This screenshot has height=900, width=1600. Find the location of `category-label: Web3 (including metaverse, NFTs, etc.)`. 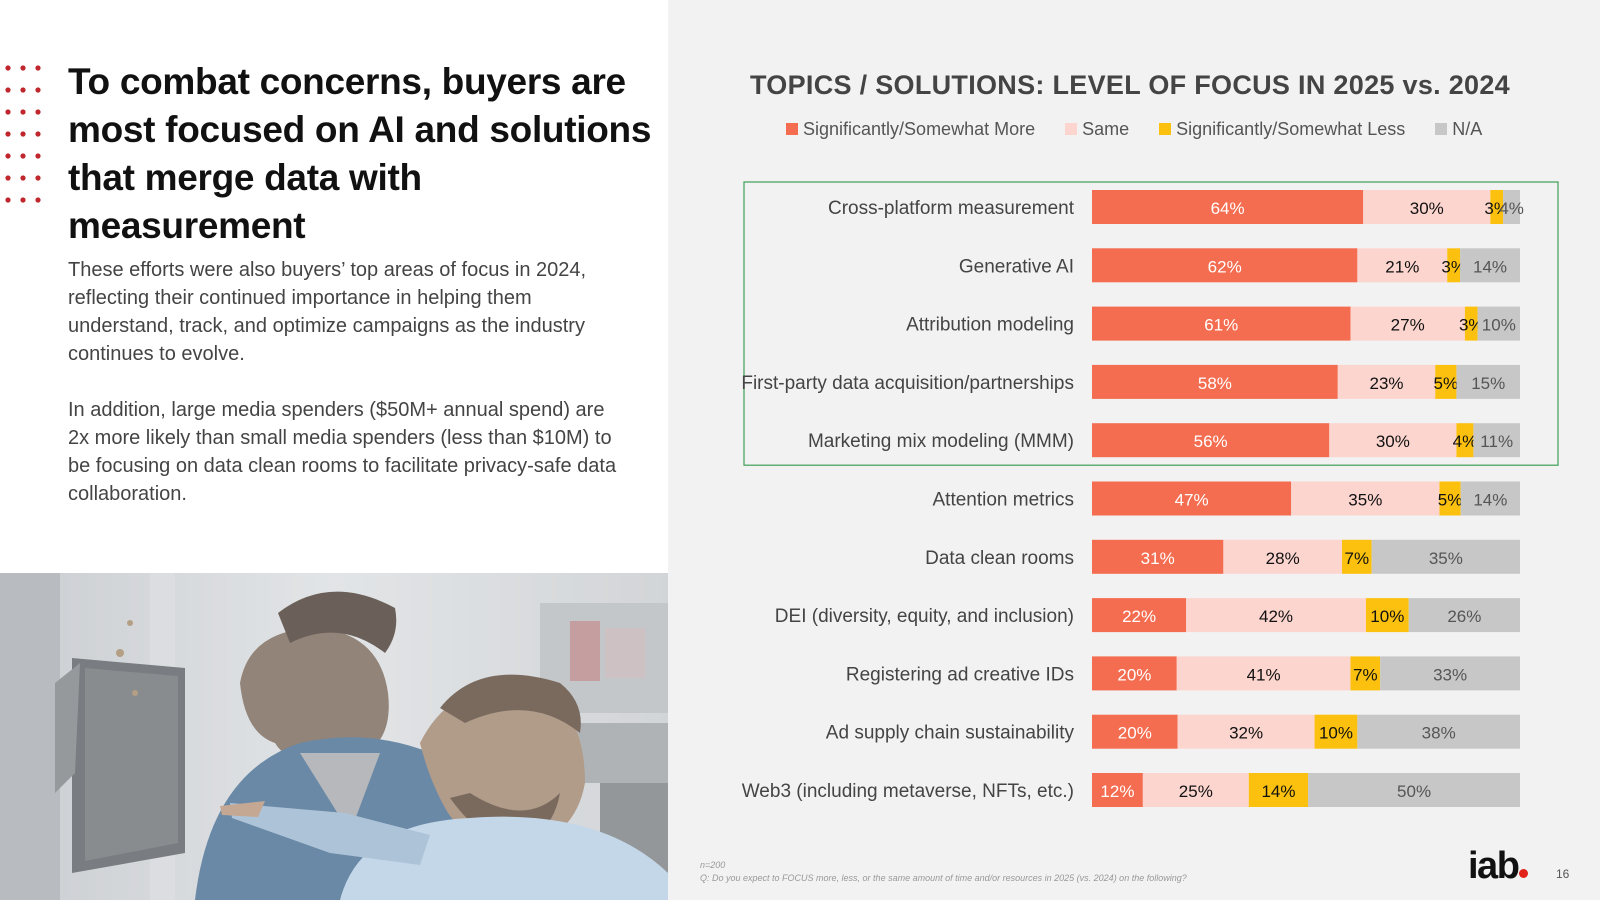

category-label: Web3 (including metaverse, NFTs, etc.) is located at coordinates (908, 791).